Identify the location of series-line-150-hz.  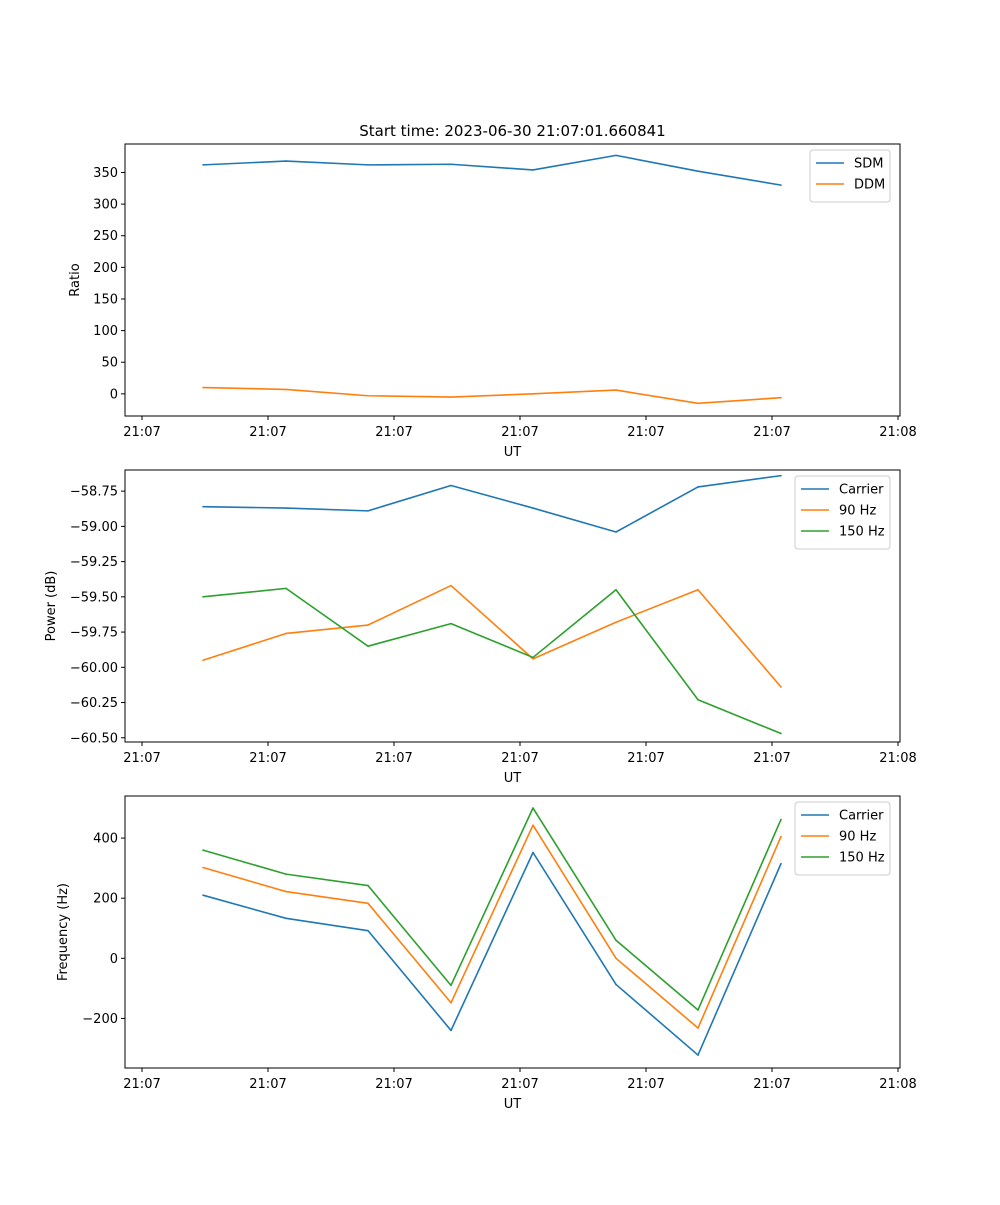
(492, 909).